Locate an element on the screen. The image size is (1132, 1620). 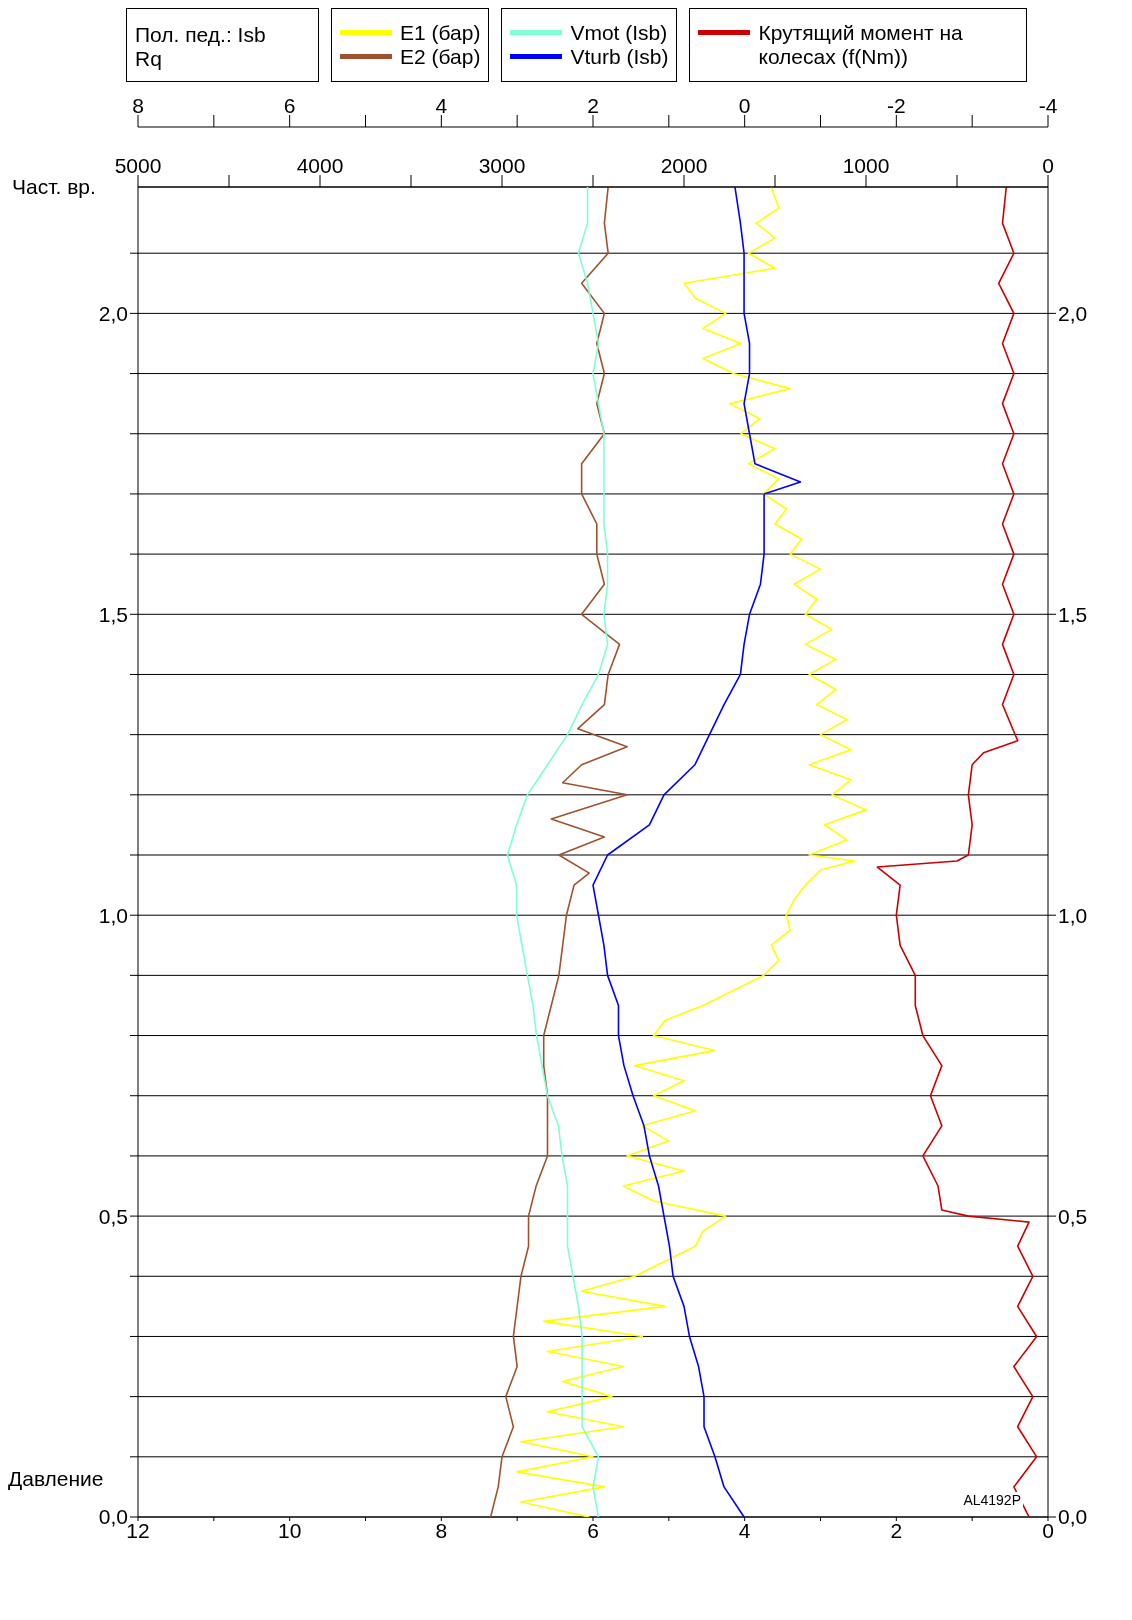
x2-tick-label: 8 is located at coordinates (138, 105).